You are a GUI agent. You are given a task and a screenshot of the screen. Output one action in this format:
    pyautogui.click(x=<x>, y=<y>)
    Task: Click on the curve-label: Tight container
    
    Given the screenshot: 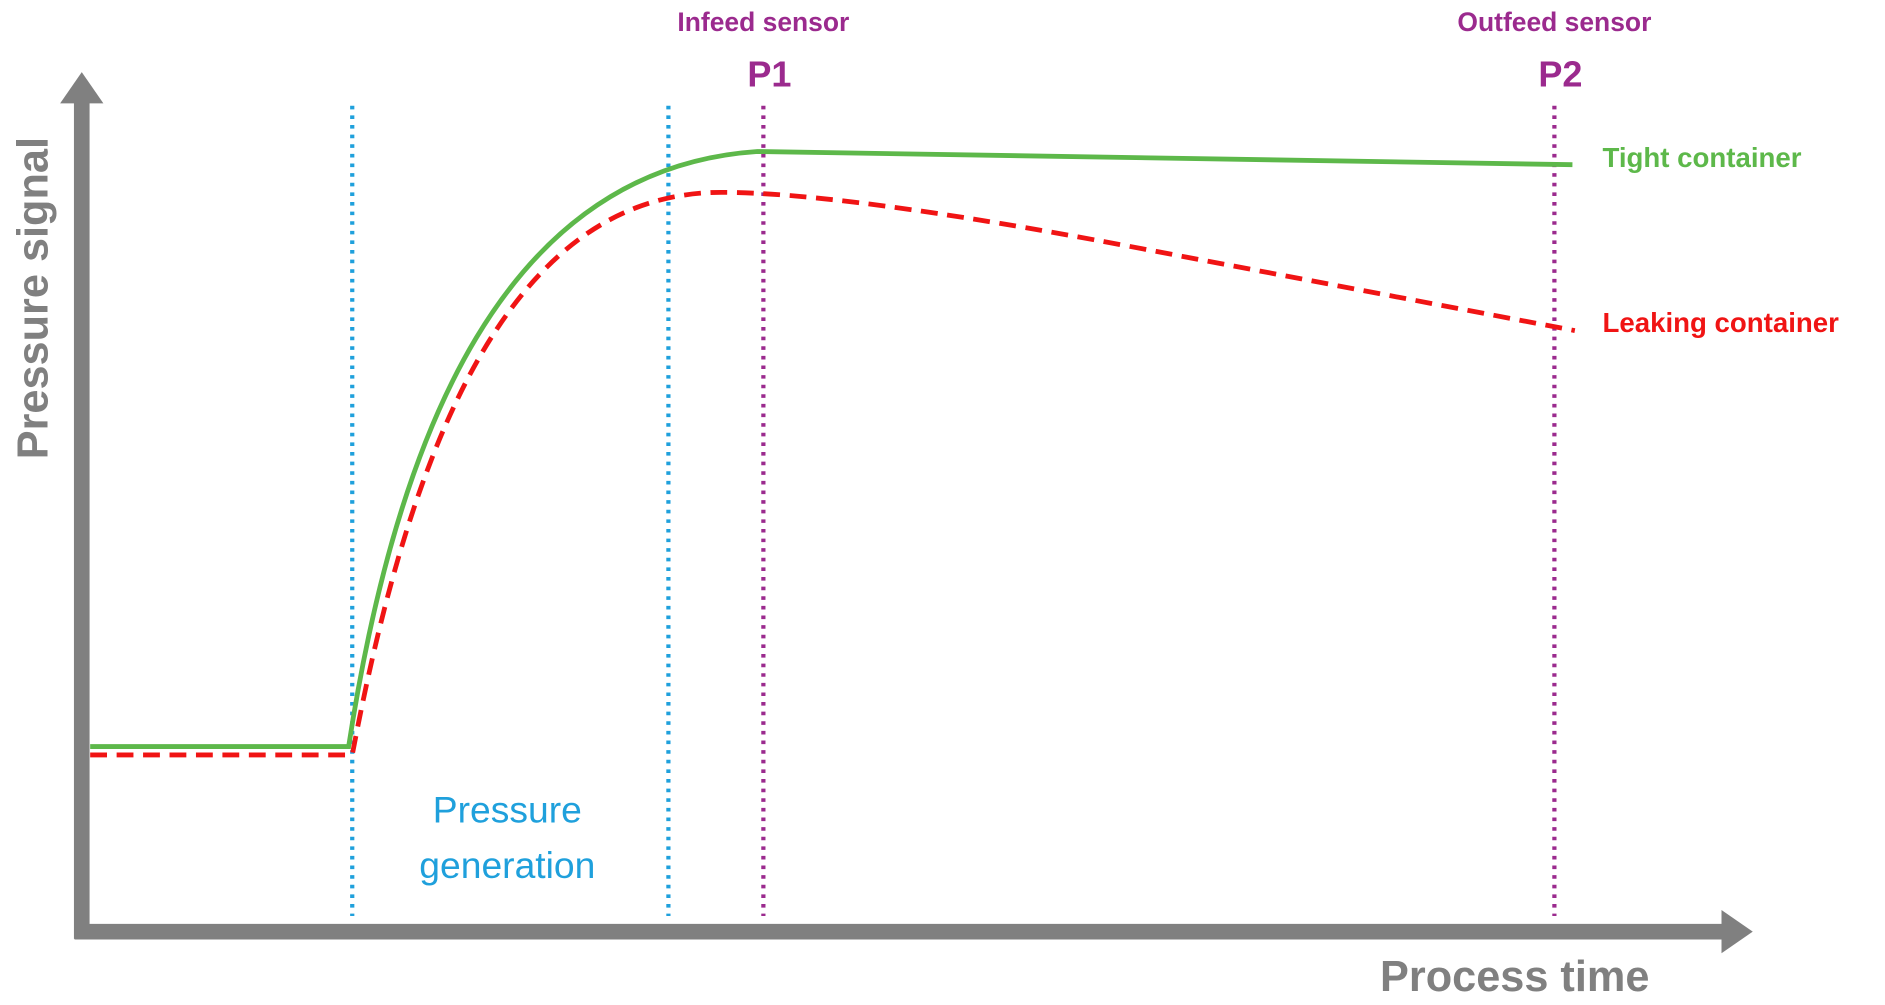 What is the action you would take?
    pyautogui.click(x=1701, y=157)
    